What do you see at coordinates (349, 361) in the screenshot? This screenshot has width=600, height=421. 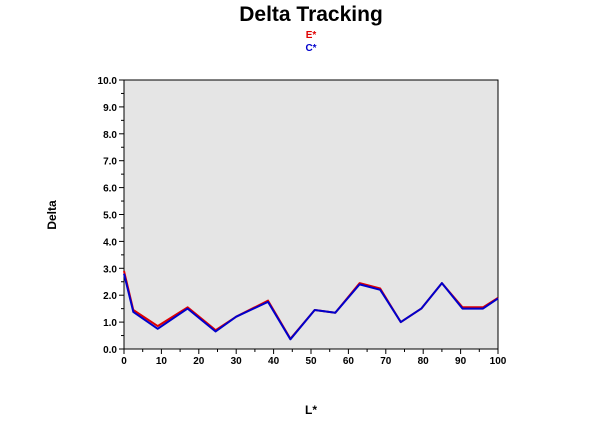 I see `x-tick-label: 60` at bounding box center [349, 361].